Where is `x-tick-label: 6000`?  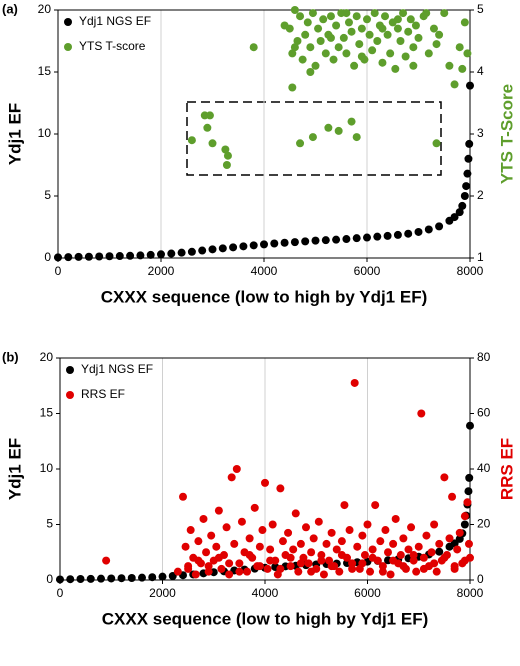
x-tick-label: 6000 is located at coordinates (367, 271).